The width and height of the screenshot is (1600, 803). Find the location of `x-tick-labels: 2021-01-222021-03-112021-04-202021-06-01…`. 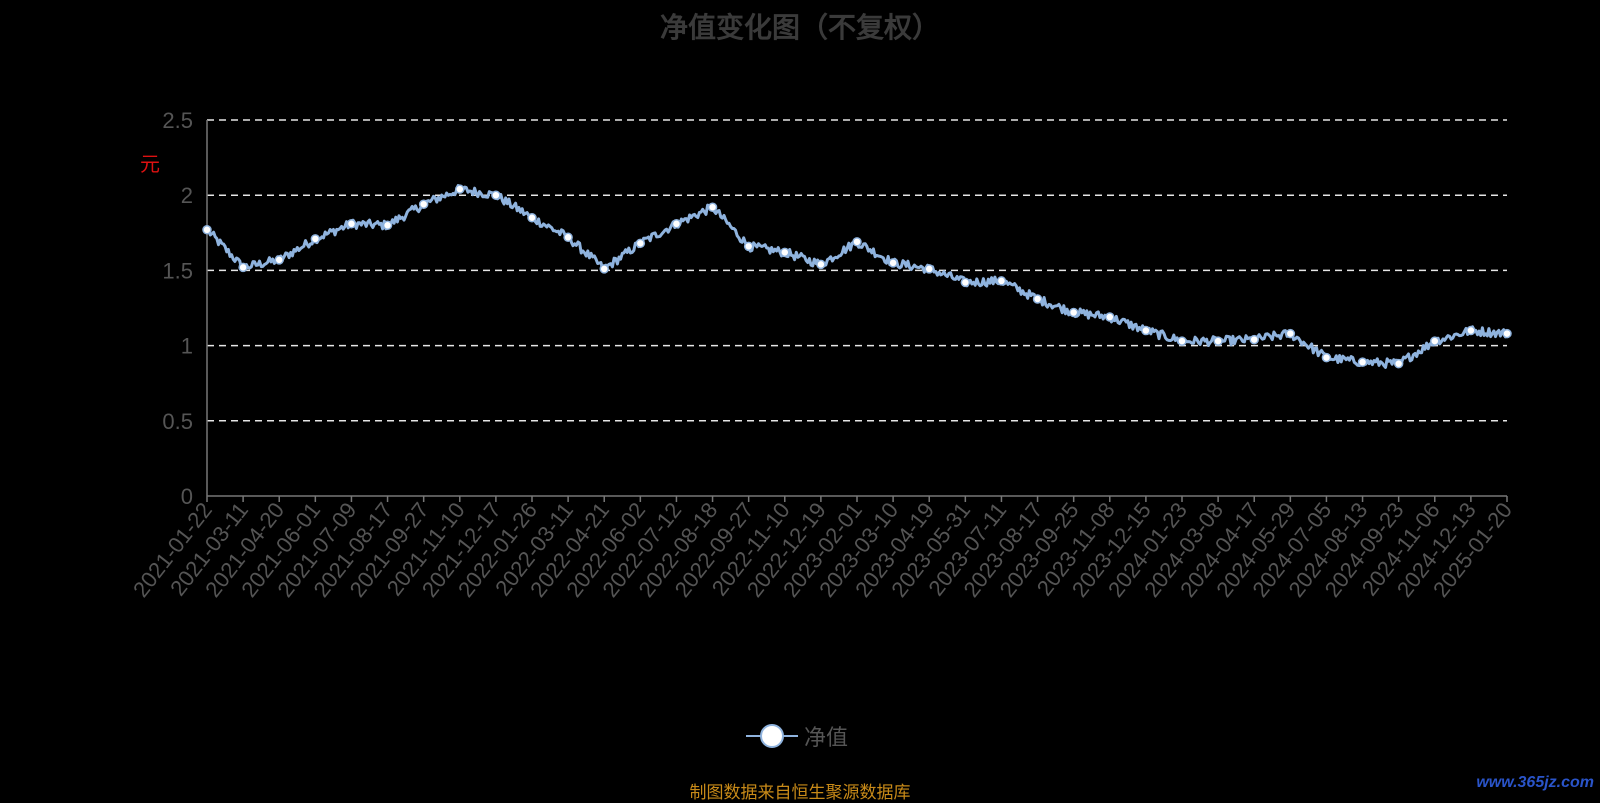

x-tick-labels: 2021-01-222021-03-112021-04-202021-06-01… is located at coordinates (822, 550).